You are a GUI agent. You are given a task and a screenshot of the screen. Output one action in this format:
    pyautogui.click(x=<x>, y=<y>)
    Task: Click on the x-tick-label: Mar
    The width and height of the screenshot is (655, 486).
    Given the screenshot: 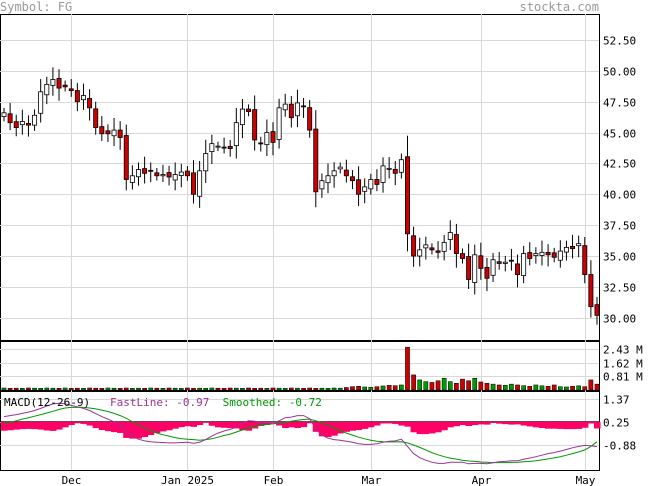 What is the action you would take?
    pyautogui.click(x=372, y=480)
    